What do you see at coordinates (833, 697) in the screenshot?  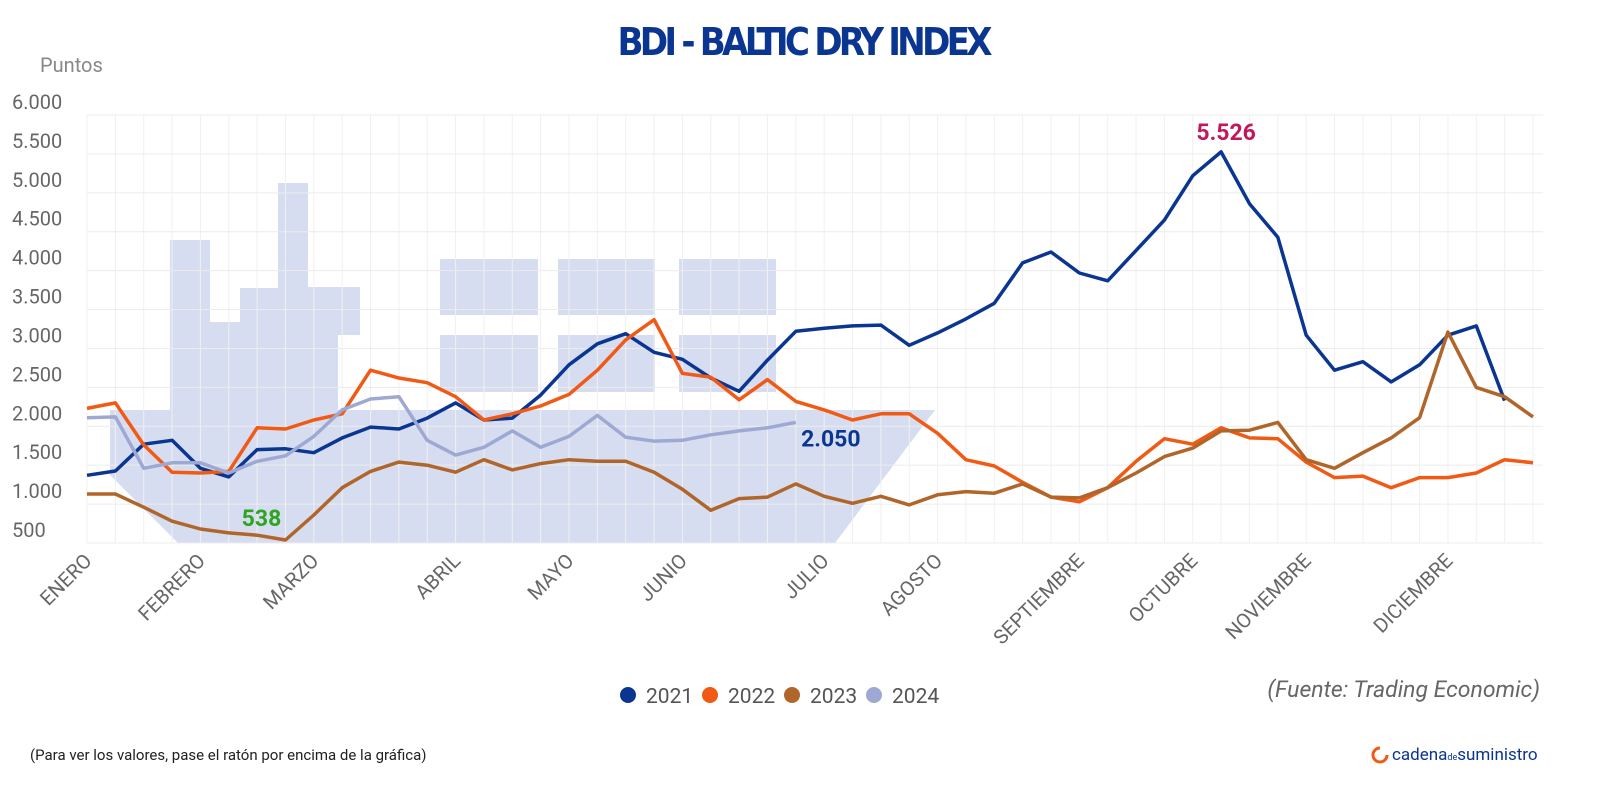 I see `legend-label: 2023` at bounding box center [833, 697].